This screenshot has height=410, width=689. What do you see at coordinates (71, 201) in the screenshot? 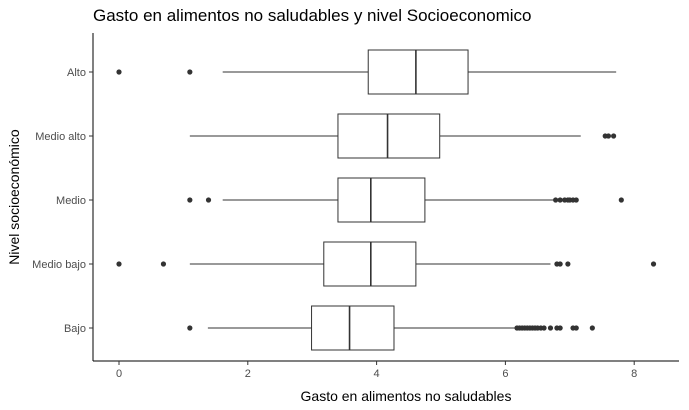
I see `y-tick-label: Medio` at bounding box center [71, 201].